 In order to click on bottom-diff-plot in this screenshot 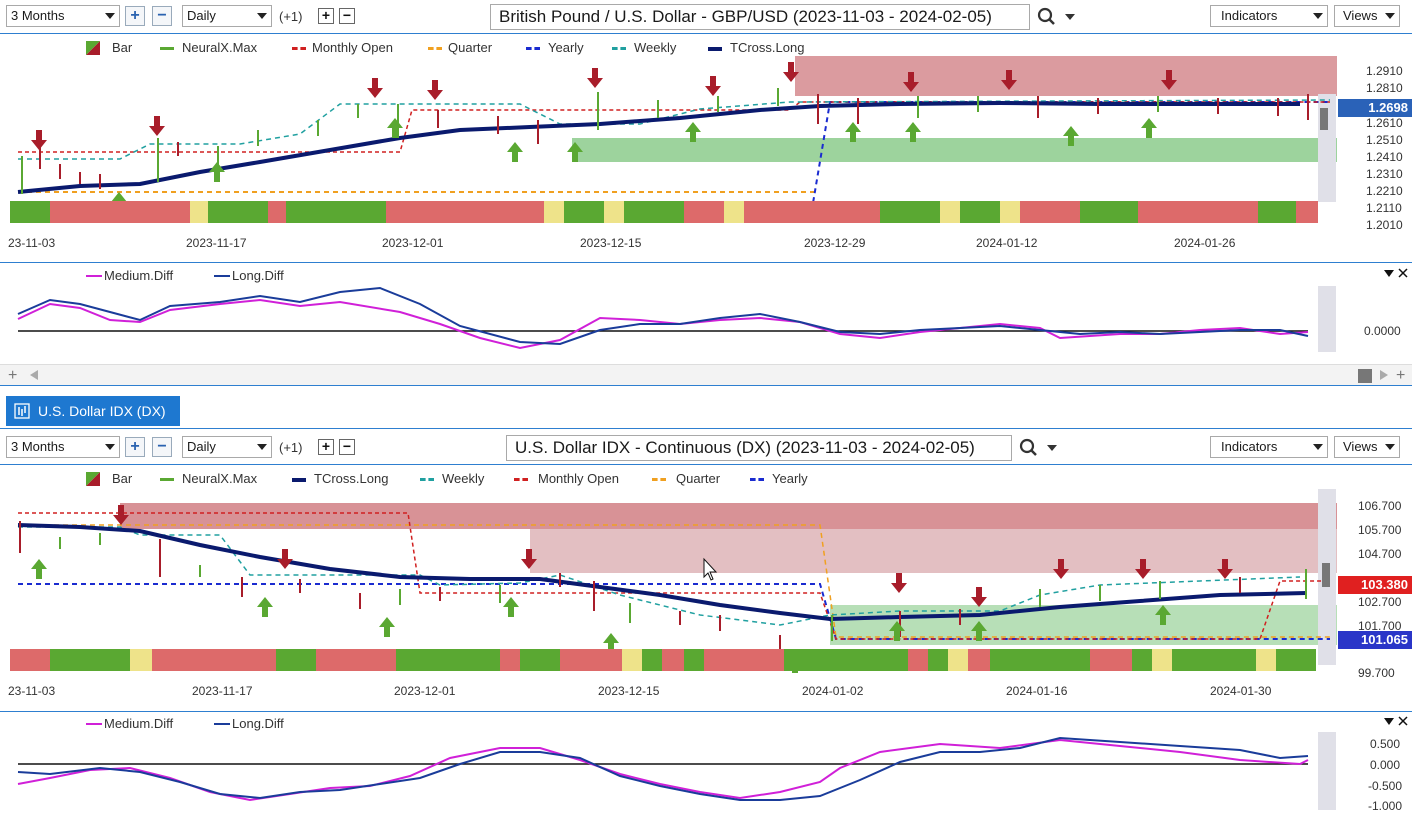, I will do `click(706, 764)`.